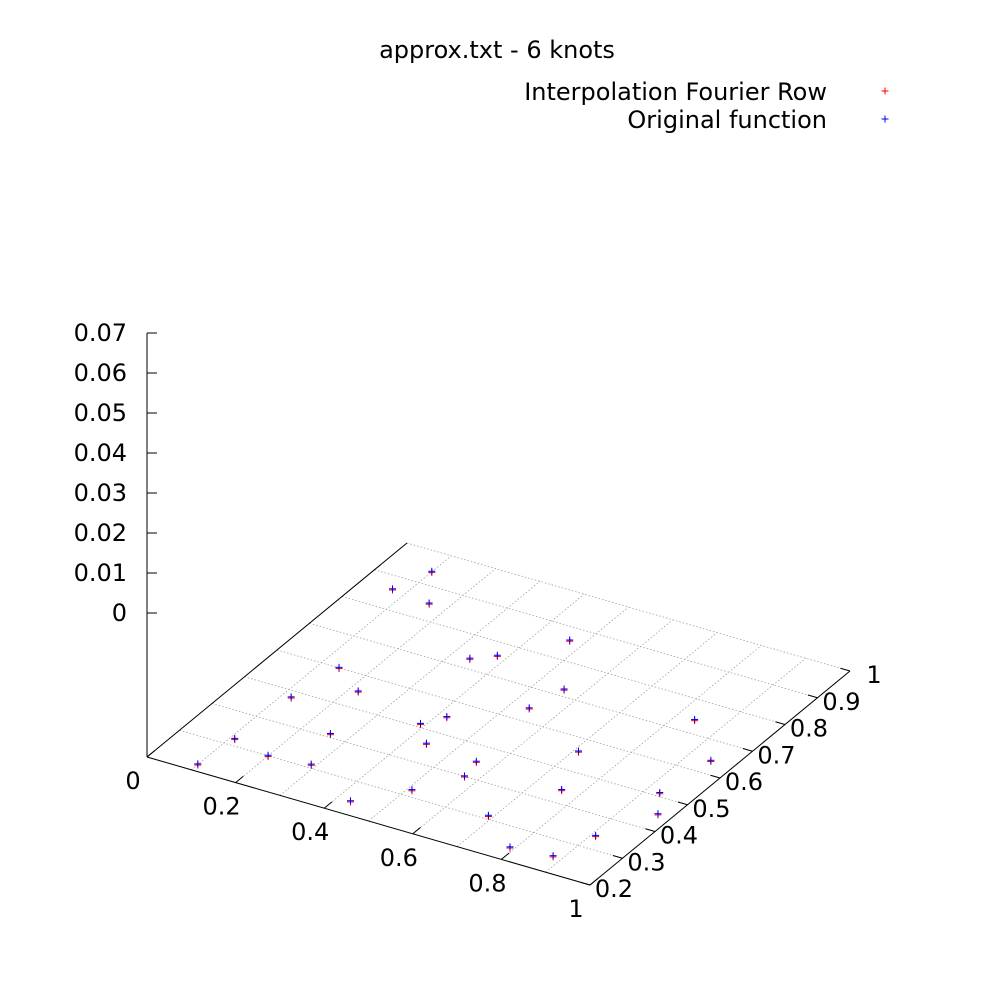 The width and height of the screenshot is (1000, 1000). Describe the element at coordinates (132, 781) in the screenshot. I see `x-tick-label: 0` at that location.